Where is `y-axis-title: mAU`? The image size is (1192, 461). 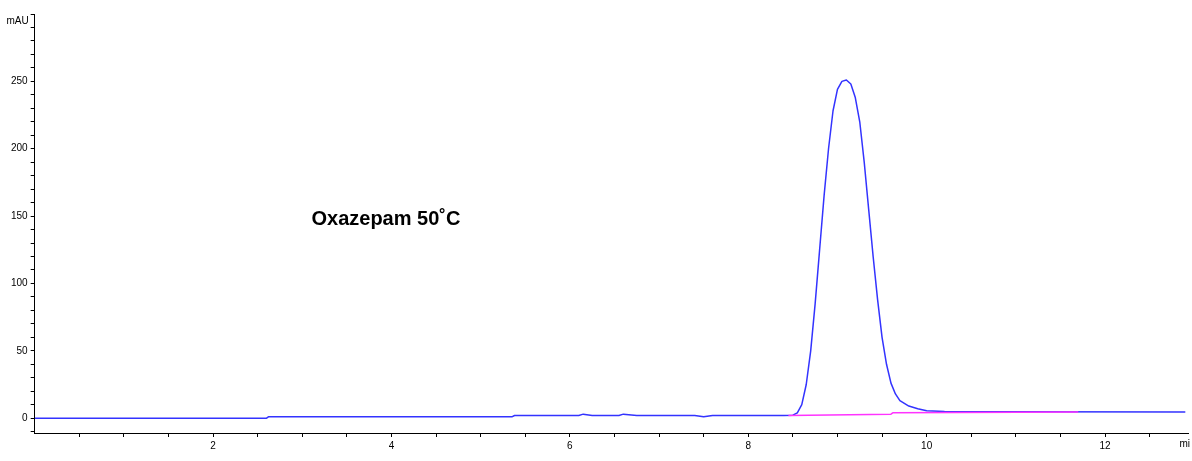 y-axis-title: mAU is located at coordinates (17, 20).